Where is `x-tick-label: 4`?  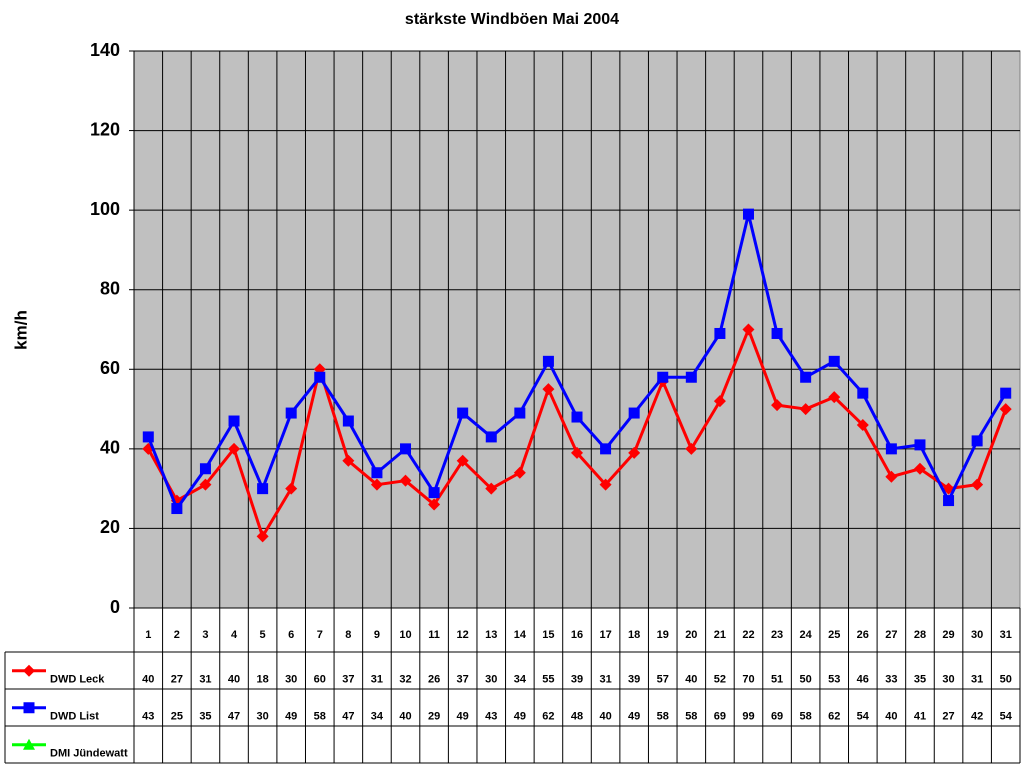
x-tick-label: 4 is located at coordinates (234, 635).